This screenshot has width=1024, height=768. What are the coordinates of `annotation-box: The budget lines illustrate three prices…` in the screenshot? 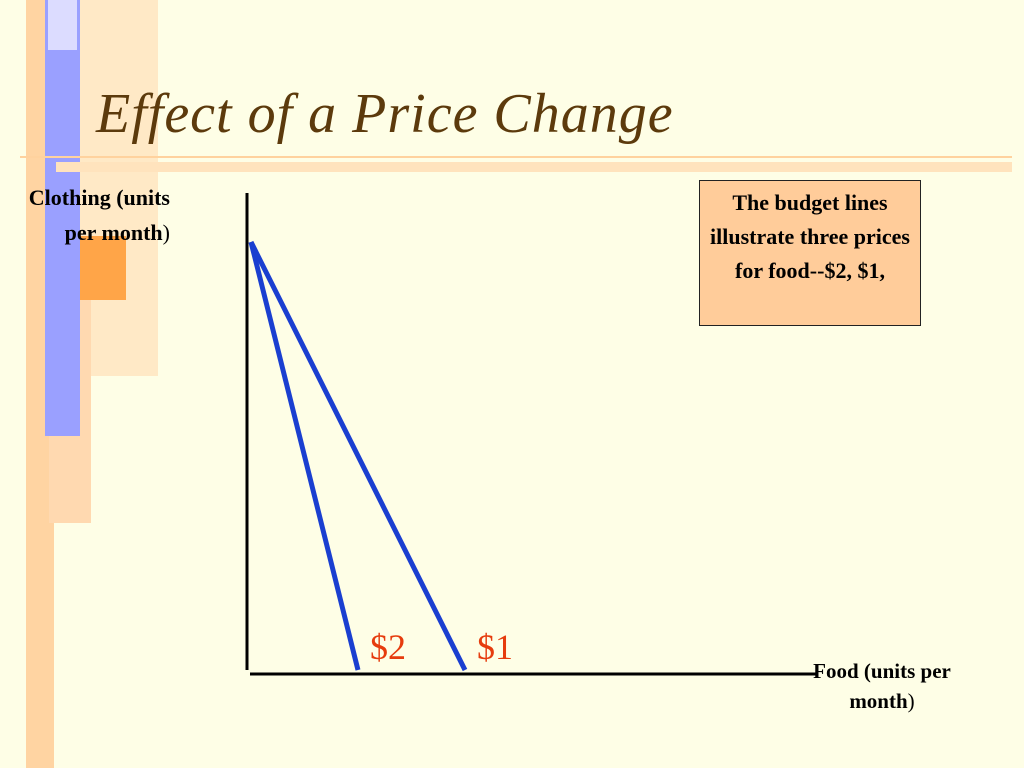 It's located at (810, 253).